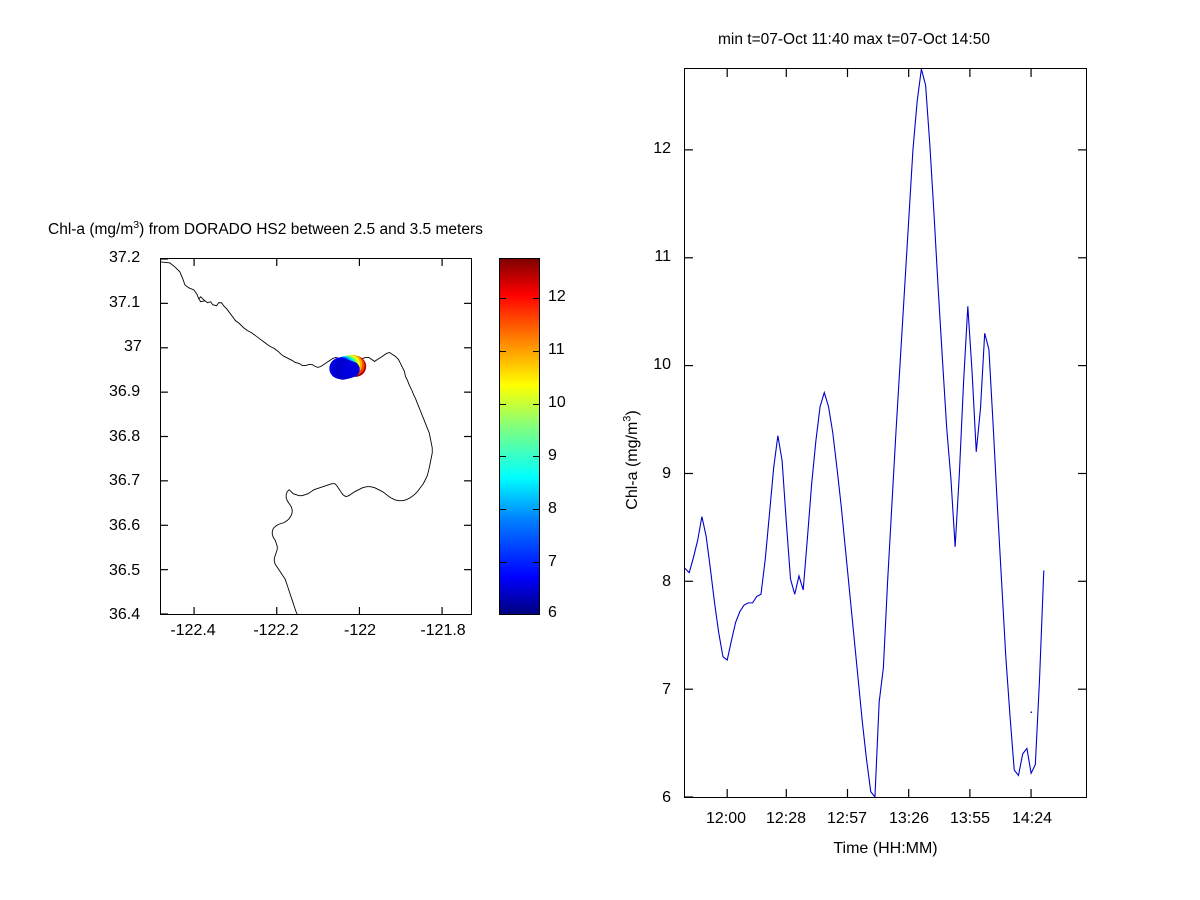 The image size is (1200, 900). Describe the element at coordinates (854, 39) in the screenshot. I see `timeseries-title: min t=07-Oct 11:40 max t=07-Oct 14:50` at that location.